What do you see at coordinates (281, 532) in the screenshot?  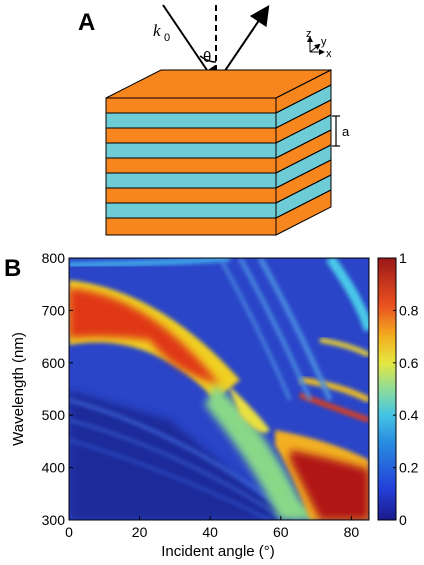 I see `x-tick-label: 60` at bounding box center [281, 532].